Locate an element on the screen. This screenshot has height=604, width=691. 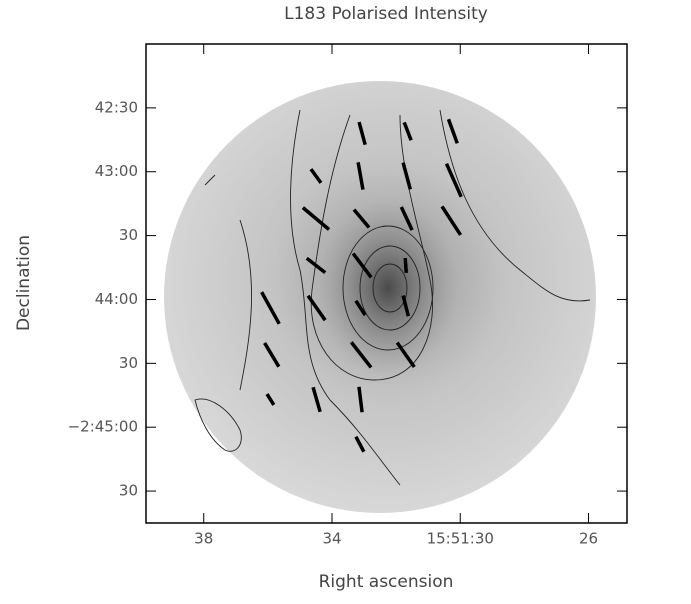
y-tick-label: 44:00 is located at coordinates (116, 299).